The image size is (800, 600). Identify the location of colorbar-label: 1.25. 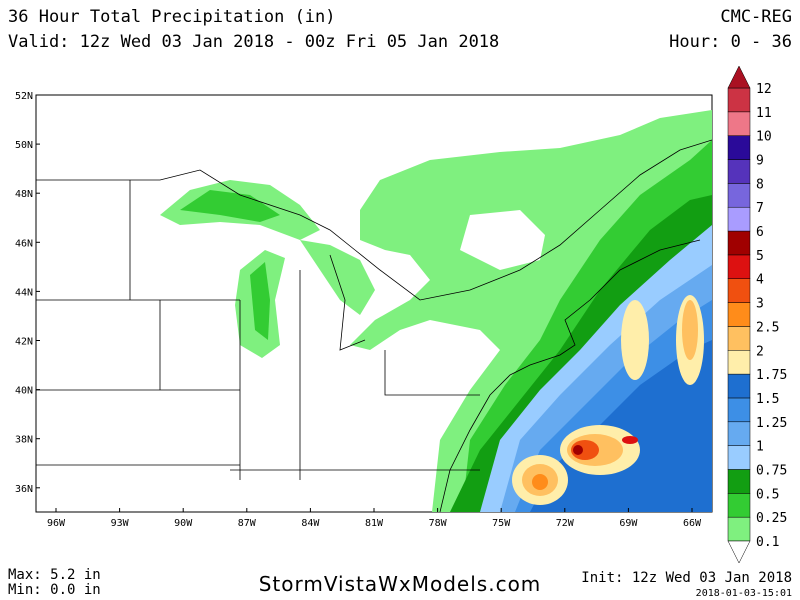
(771, 423).